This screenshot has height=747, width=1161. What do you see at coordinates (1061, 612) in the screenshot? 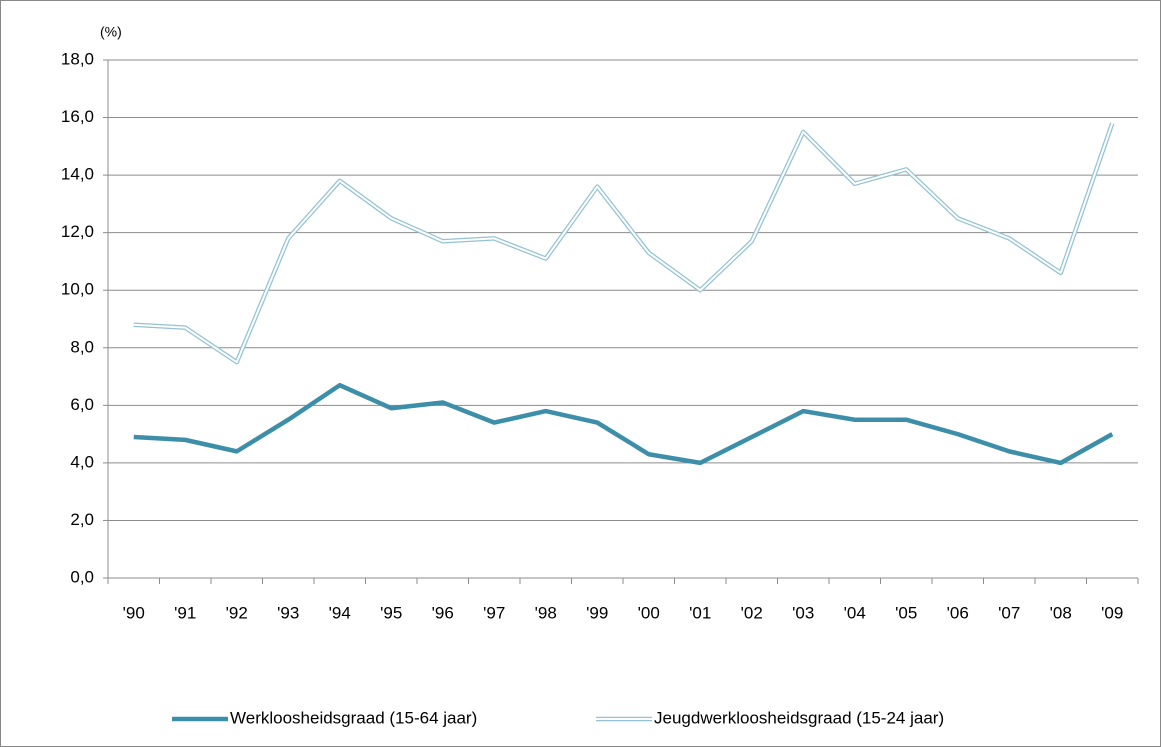
I see `x-tick-label: '08` at bounding box center [1061, 612].